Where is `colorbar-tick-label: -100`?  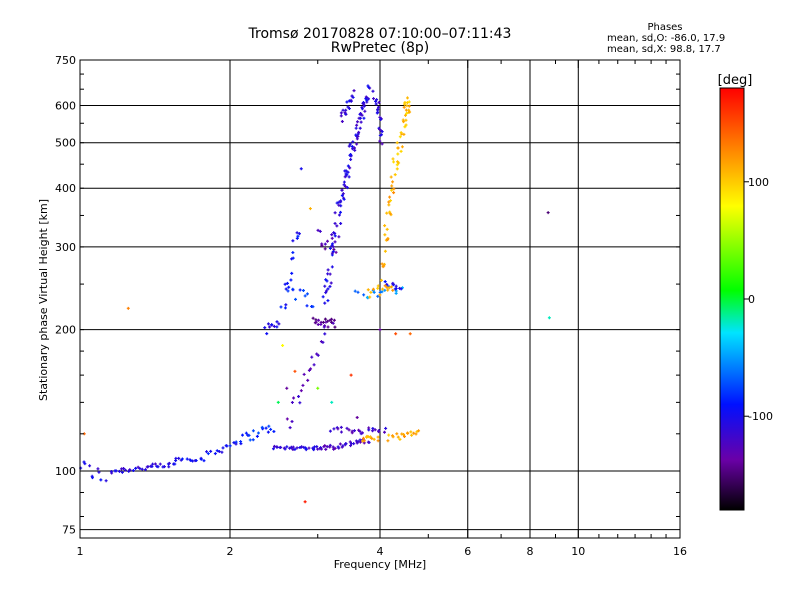 colorbar-tick-label: -100 is located at coordinates (760, 416).